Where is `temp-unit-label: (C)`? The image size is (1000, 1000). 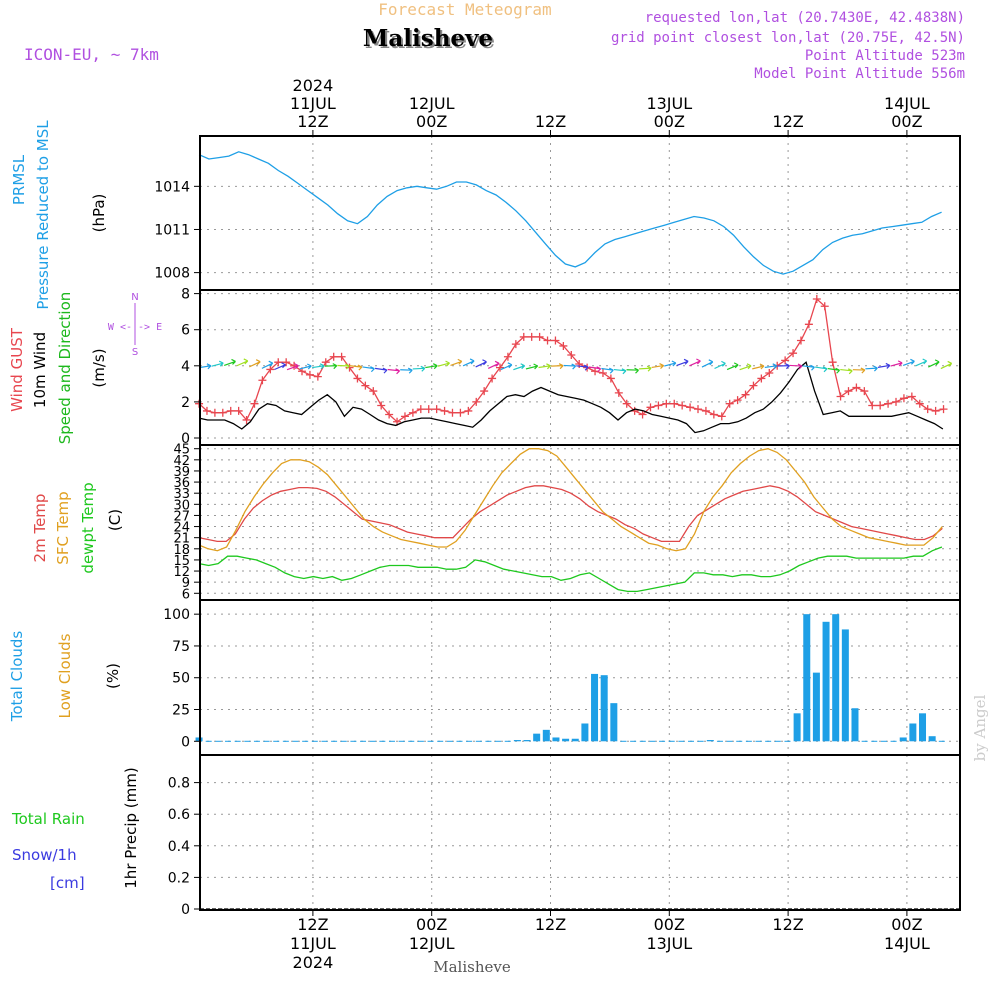 temp-unit-label: (C) is located at coordinates (115, 520).